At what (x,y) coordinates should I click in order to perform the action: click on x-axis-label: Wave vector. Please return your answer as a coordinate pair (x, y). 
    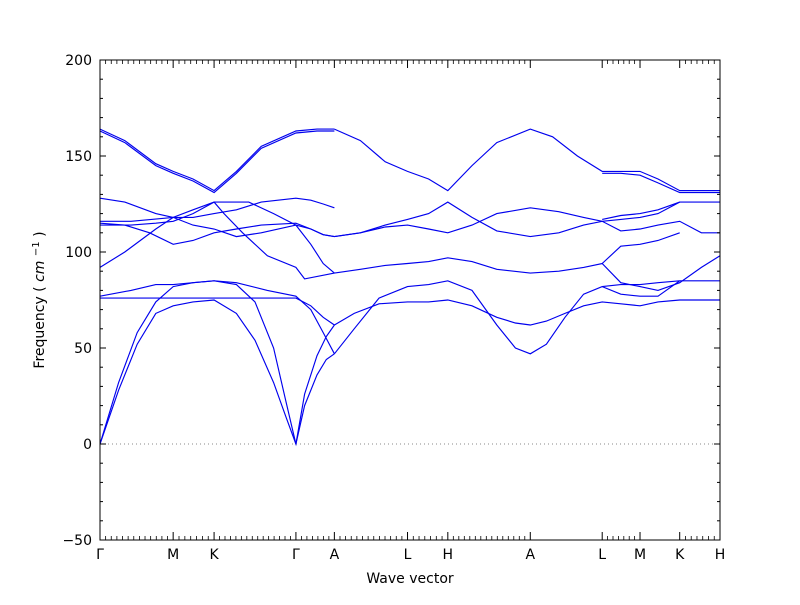
    Looking at the image, I should click on (410, 579).